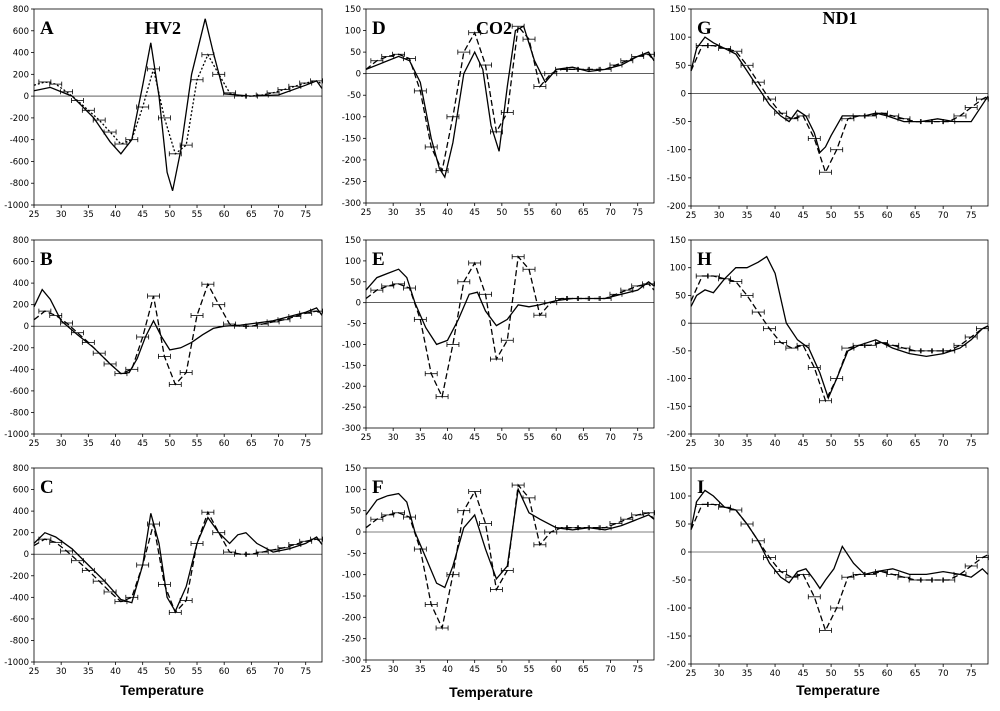  I want to click on y-tick-label-a: 0, so click(26, 97).